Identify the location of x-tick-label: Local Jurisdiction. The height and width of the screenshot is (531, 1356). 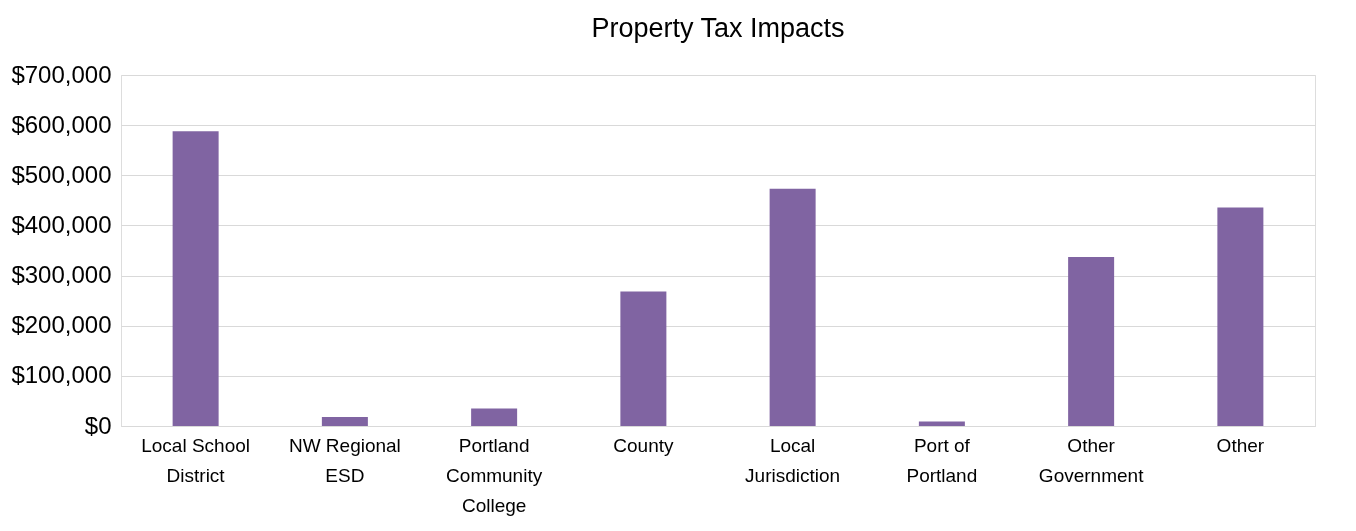
(793, 460).